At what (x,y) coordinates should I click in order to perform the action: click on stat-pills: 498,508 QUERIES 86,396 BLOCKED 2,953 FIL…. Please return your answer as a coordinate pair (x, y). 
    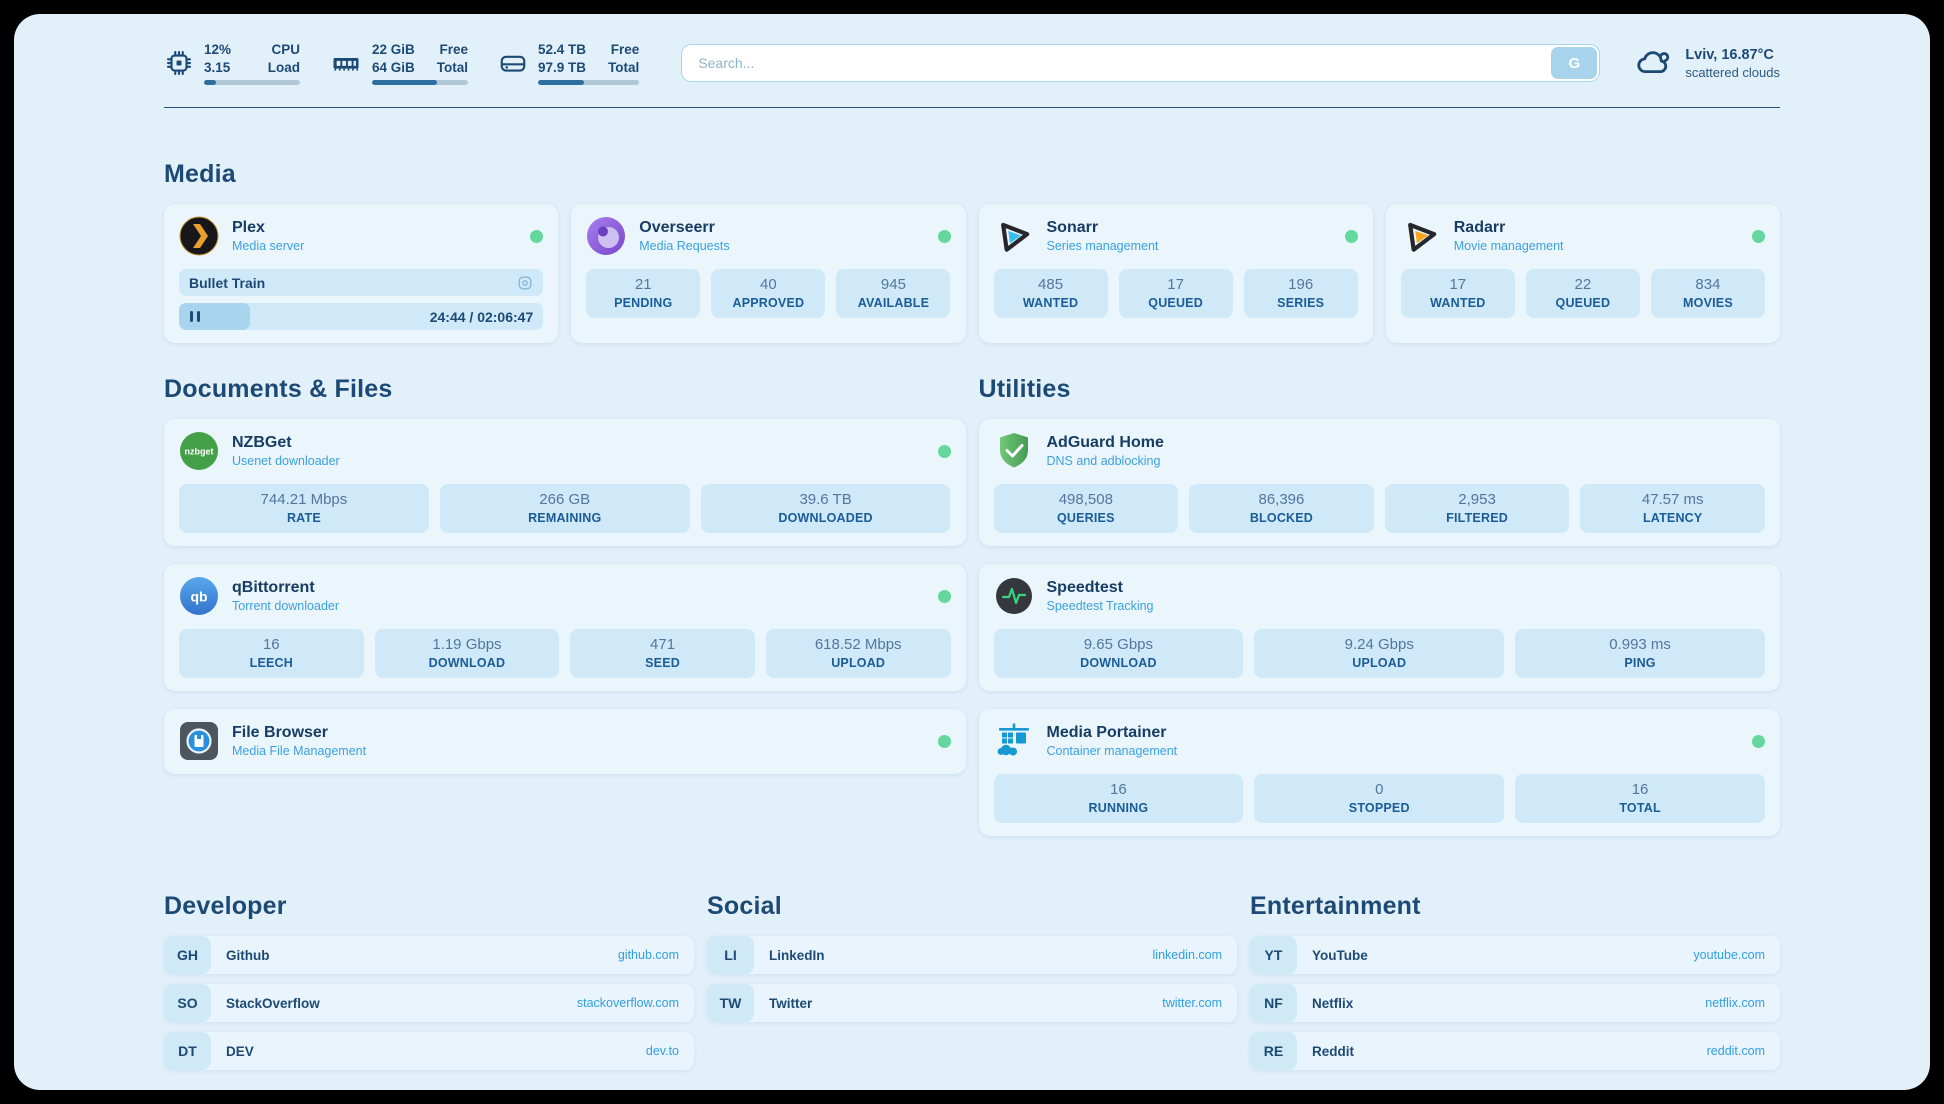
    Looking at the image, I should click on (1379, 508).